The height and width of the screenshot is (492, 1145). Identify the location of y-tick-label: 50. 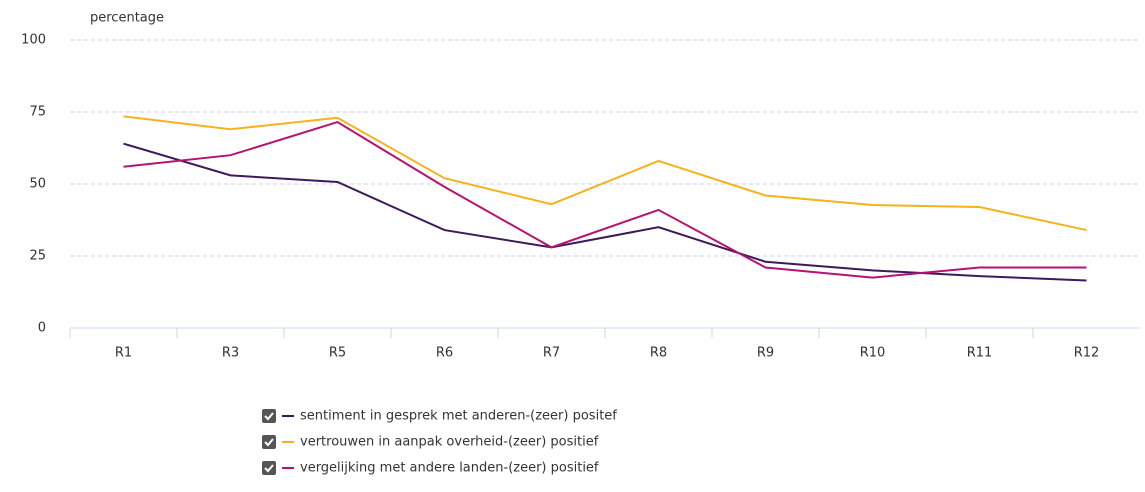
(37, 184).